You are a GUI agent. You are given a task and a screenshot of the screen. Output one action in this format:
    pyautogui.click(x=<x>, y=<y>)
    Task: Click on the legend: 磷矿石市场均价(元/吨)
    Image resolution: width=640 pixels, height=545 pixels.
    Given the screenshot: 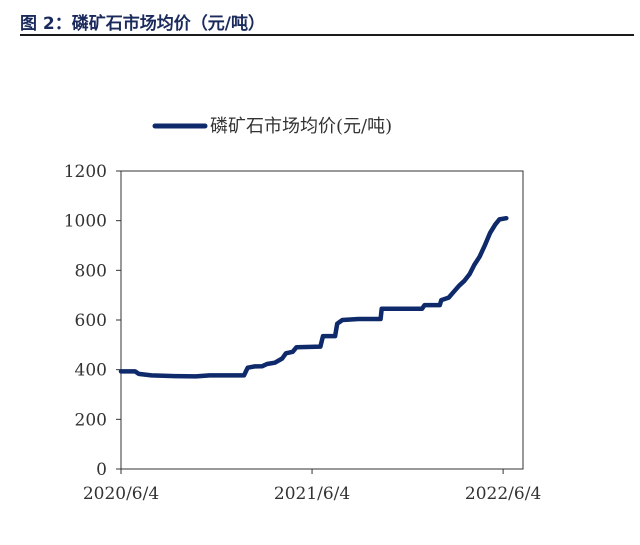 What is the action you would take?
    pyautogui.click(x=272, y=126)
    